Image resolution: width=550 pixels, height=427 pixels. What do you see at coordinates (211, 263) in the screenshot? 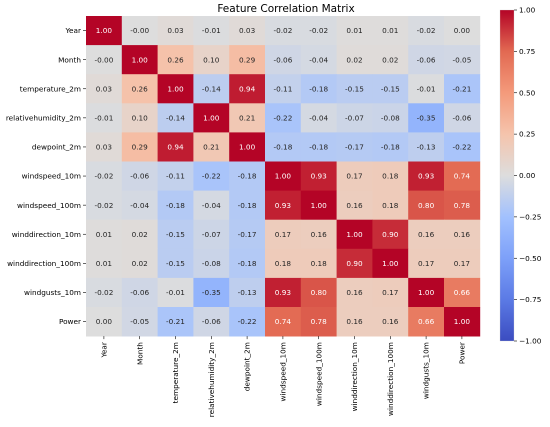
I see `cell-annotation: -0.08` at bounding box center [211, 263].